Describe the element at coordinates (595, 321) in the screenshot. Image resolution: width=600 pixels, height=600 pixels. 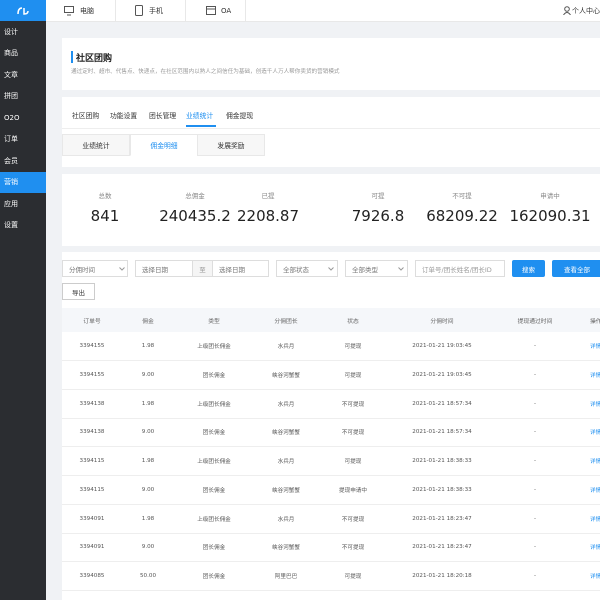
I see `column-header: 操作` at that location.